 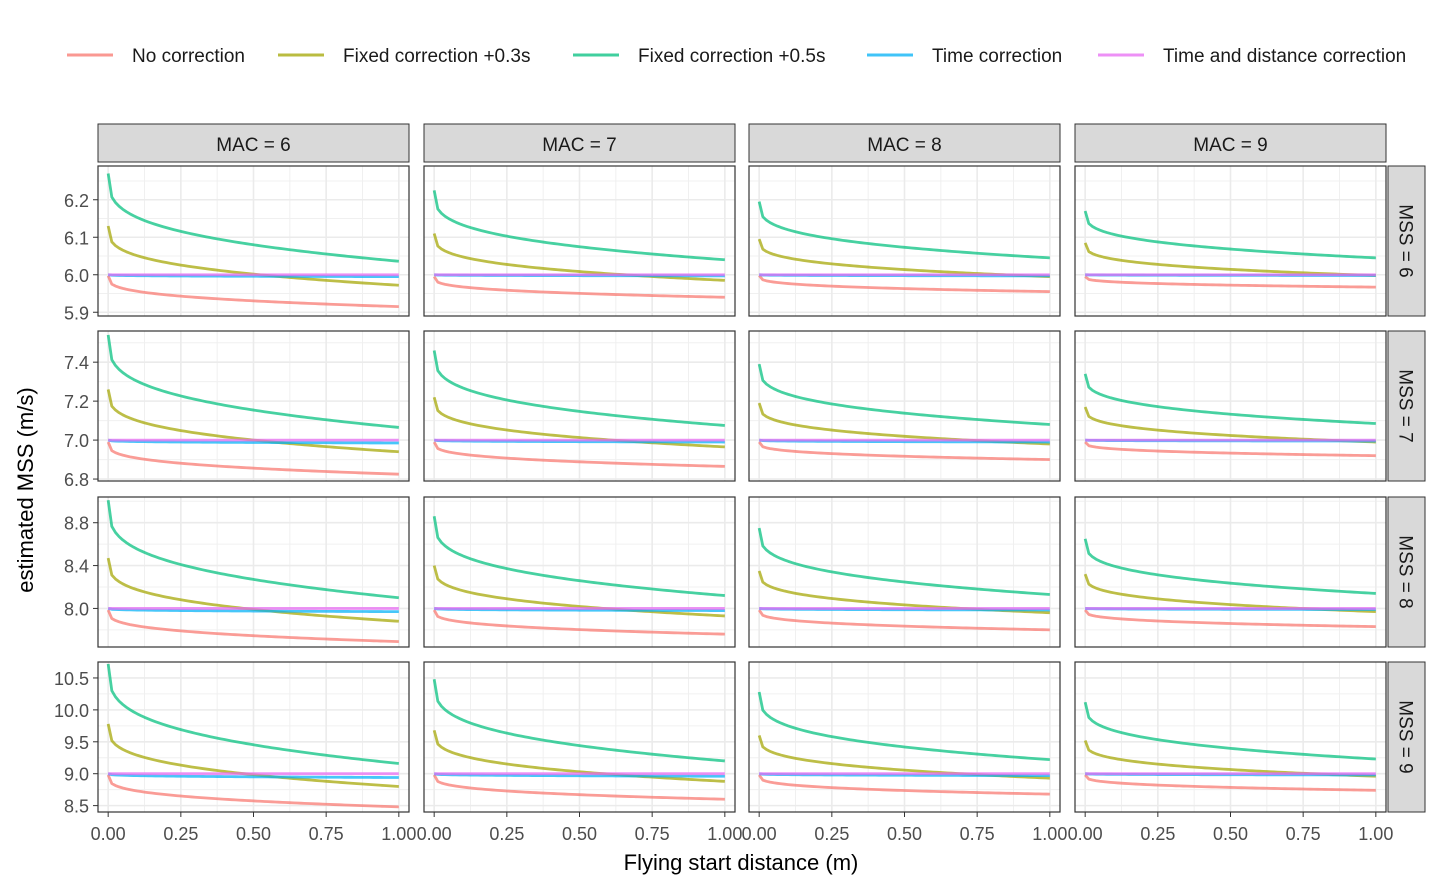 I want to click on row-strip-label: MSS = 9, so click(x=1405, y=736).